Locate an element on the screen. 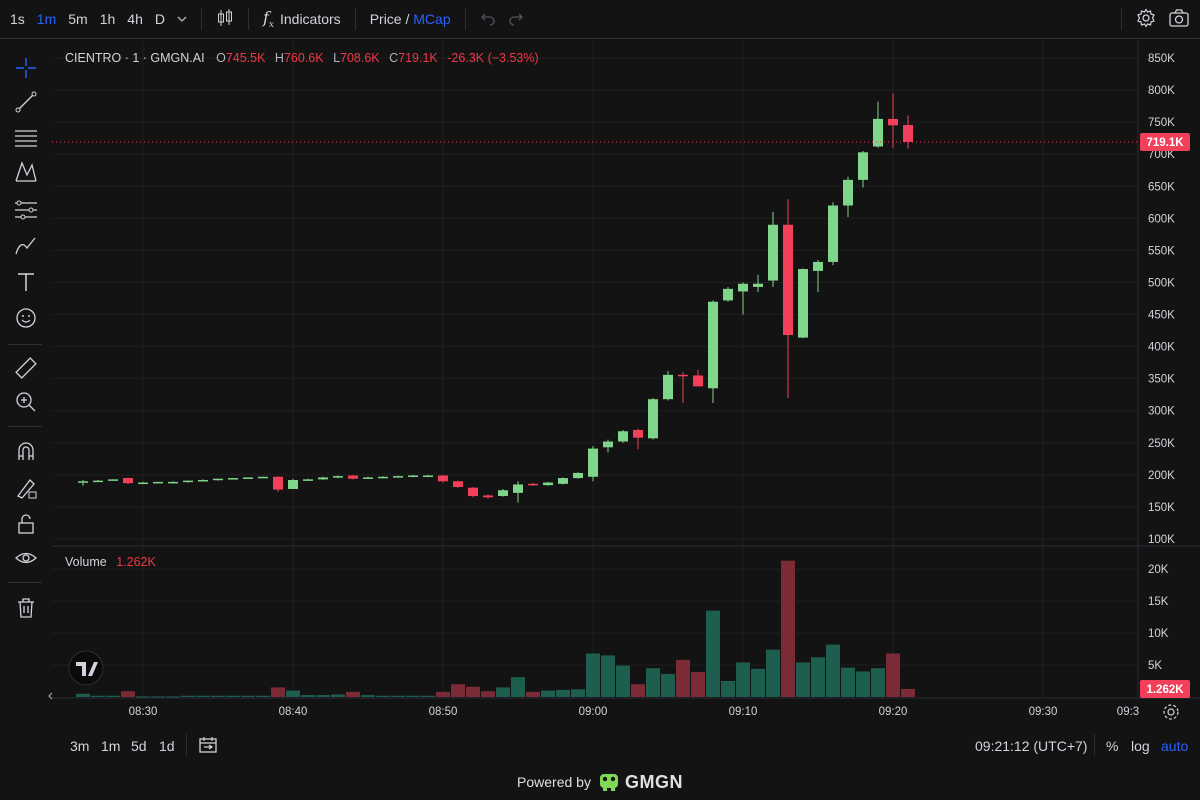 This screenshot has height=800, width=1200. lock-icon is located at coordinates (26, 524).